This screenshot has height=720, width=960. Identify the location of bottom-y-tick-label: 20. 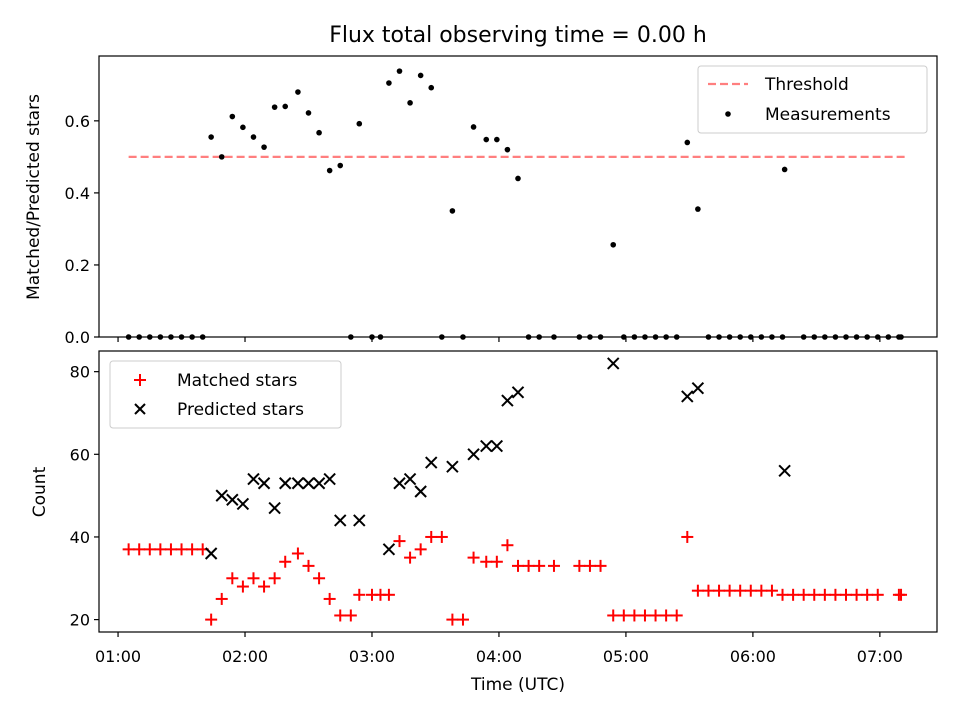
(80, 620).